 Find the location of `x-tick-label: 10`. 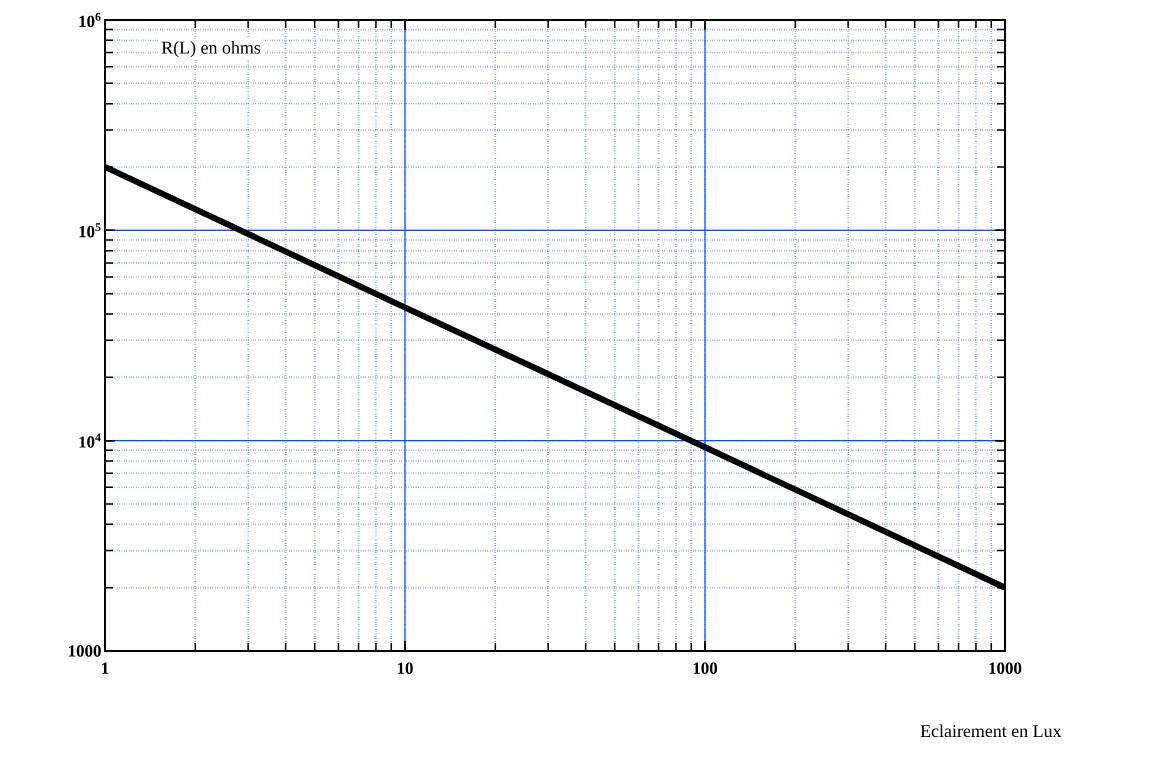

x-tick-label: 10 is located at coordinates (405, 668).